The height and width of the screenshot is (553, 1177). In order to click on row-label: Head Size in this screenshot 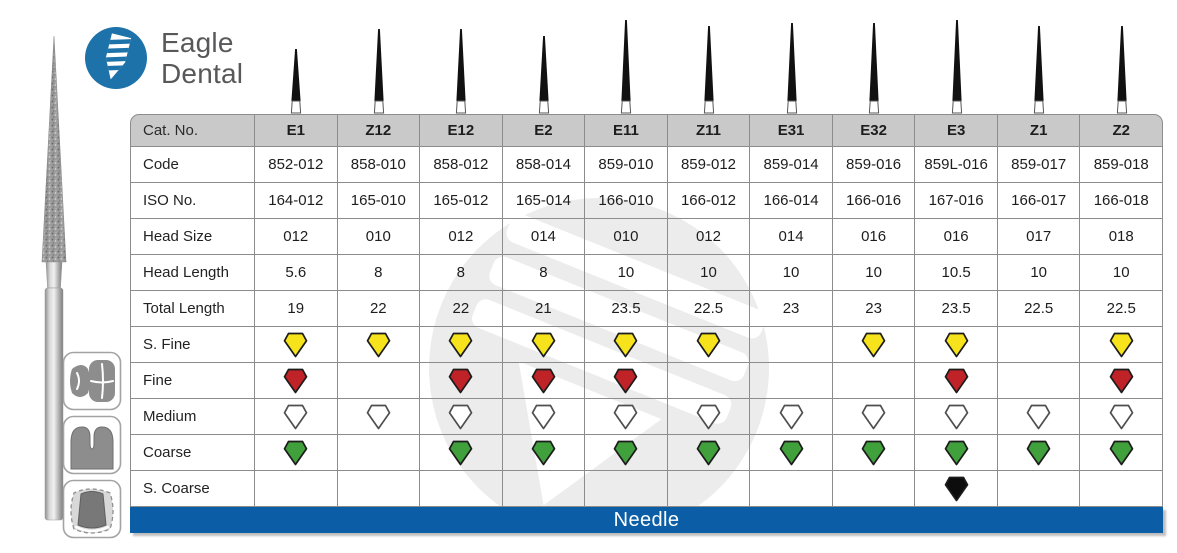, I will do `click(192, 237)`.